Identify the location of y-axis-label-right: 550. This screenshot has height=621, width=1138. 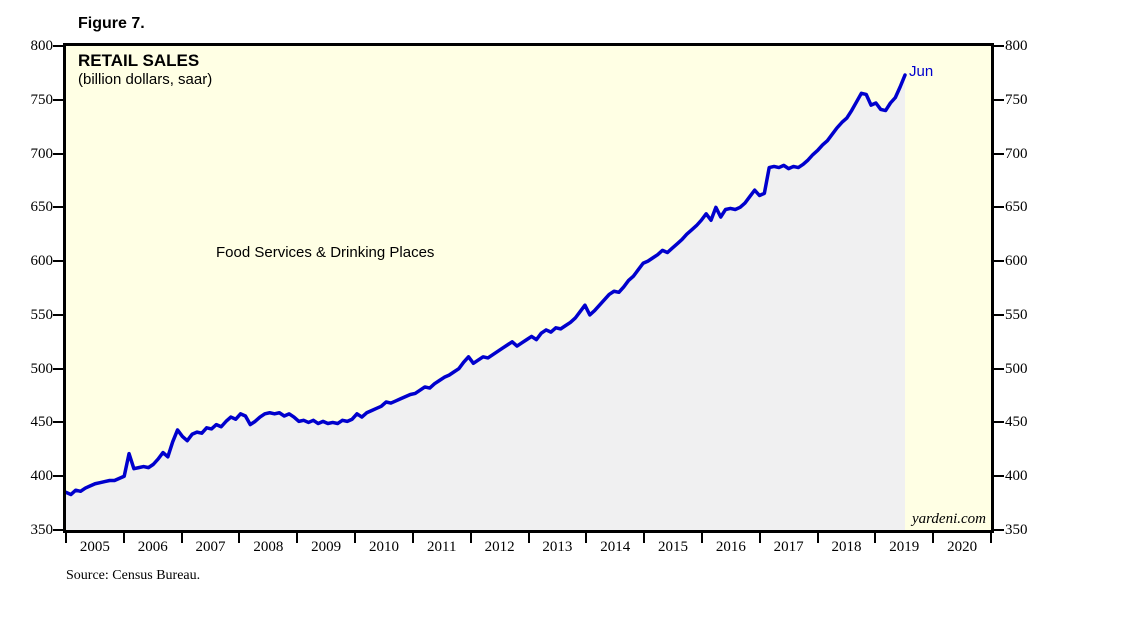
(1016, 314).